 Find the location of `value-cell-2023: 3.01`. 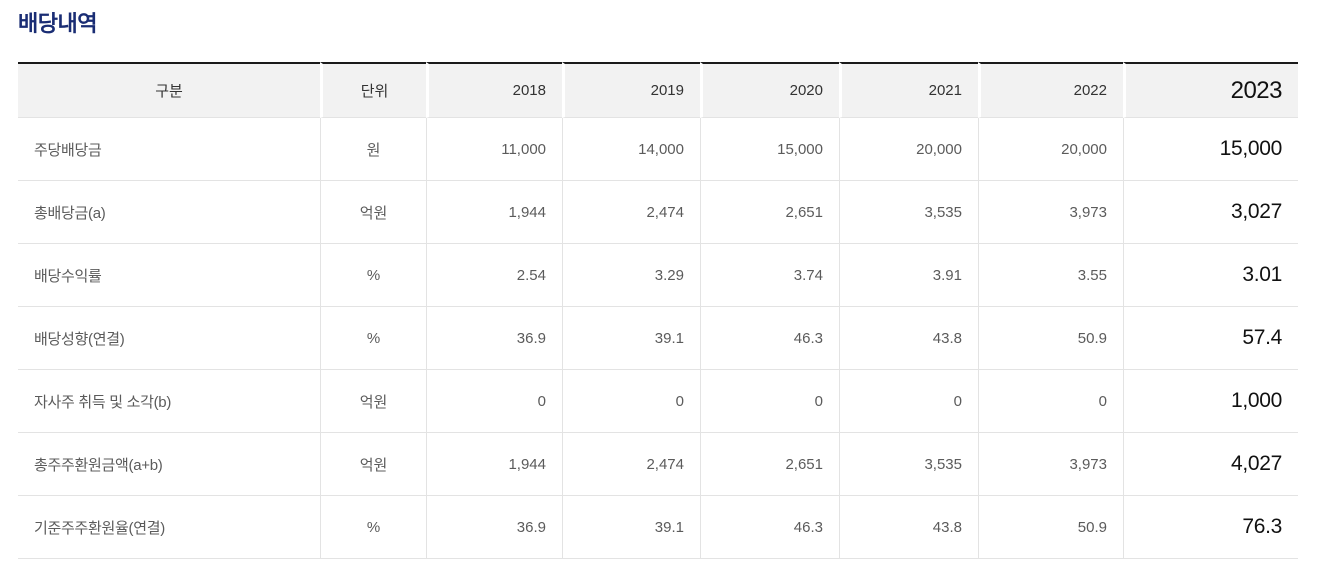

value-cell-2023: 3.01 is located at coordinates (1210, 275).